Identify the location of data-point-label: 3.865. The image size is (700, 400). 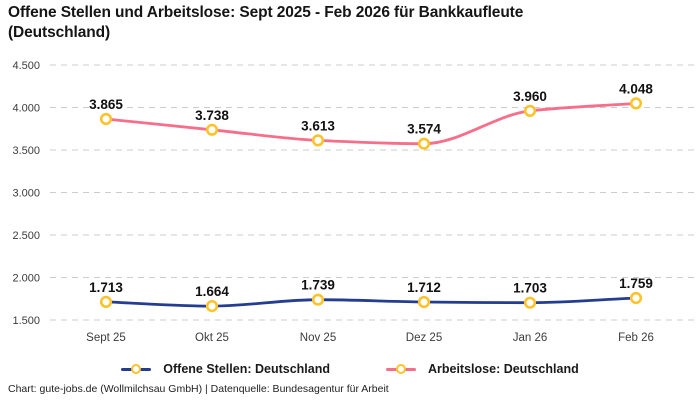
(106, 104).